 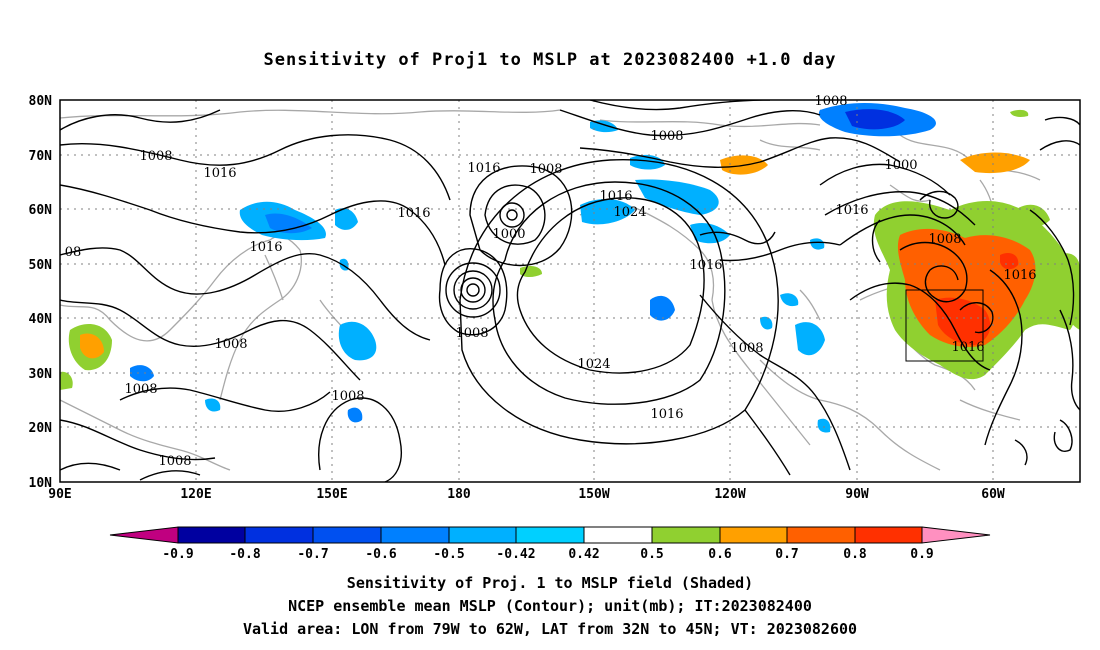 What do you see at coordinates (720, 554) in the screenshot?
I see `colorbar-label: 0.6` at bounding box center [720, 554].